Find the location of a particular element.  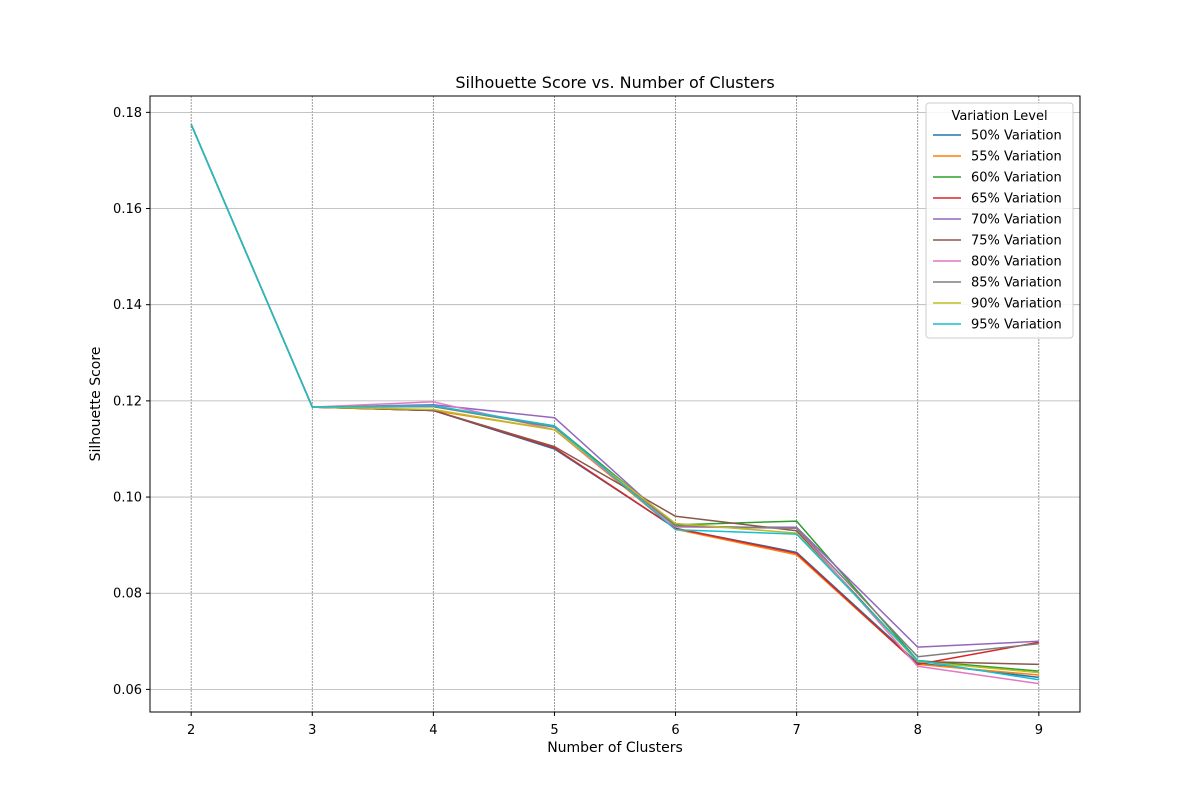

y-tick-label: 0.08 is located at coordinates (127, 594).